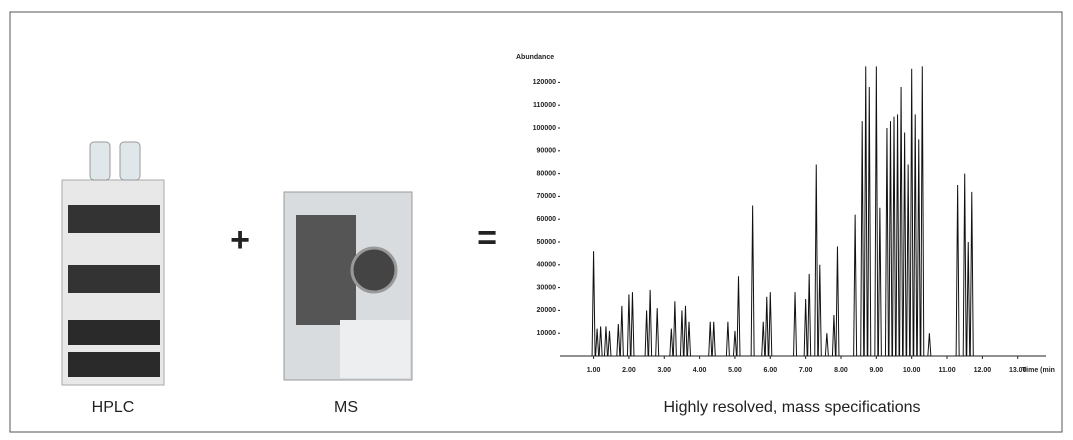 The width and height of the screenshot is (1073, 440). What do you see at coordinates (547, 333) in the screenshot?
I see `y-tick-label: 10000` at bounding box center [547, 333].